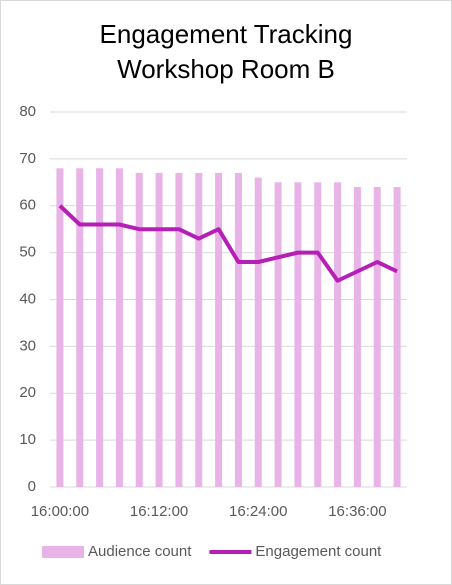 Image resolution: width=452 pixels, height=585 pixels. Describe the element at coordinates (27, 111) in the screenshot. I see `y-tick-label: 80` at that location.